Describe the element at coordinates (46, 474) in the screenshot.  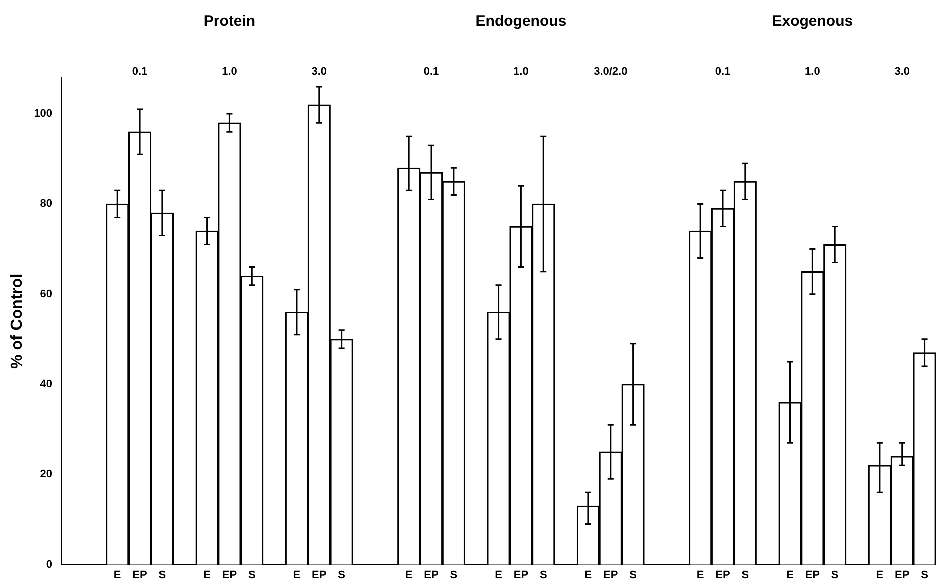
I see `y-tick-label: 20` at that location.